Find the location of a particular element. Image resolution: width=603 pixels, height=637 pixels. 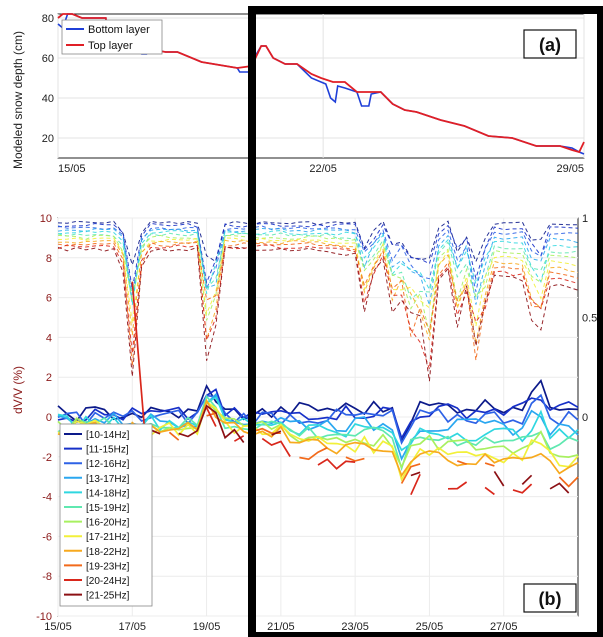

legend-label-9: [19-23Hz] is located at coordinates (108, 566).